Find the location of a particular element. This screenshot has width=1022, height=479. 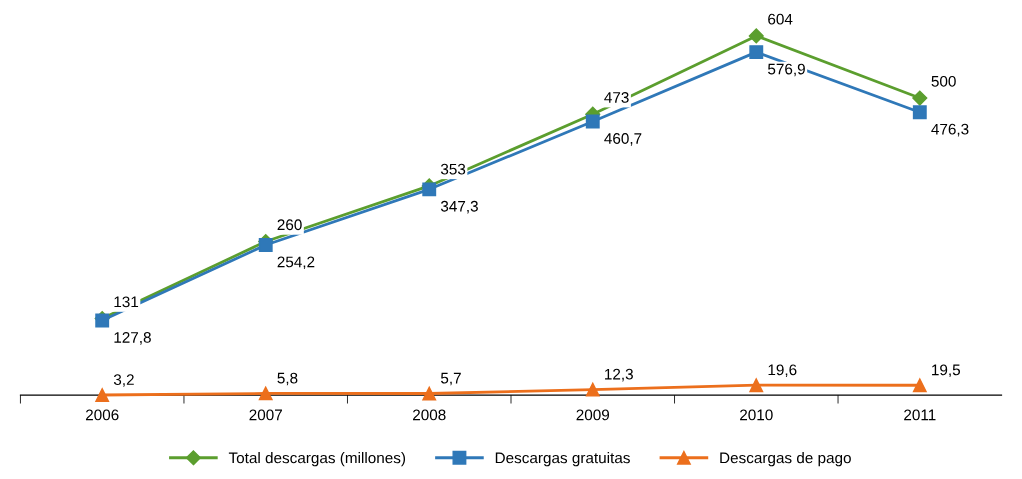

data-label: 347,3 is located at coordinates (459, 207).